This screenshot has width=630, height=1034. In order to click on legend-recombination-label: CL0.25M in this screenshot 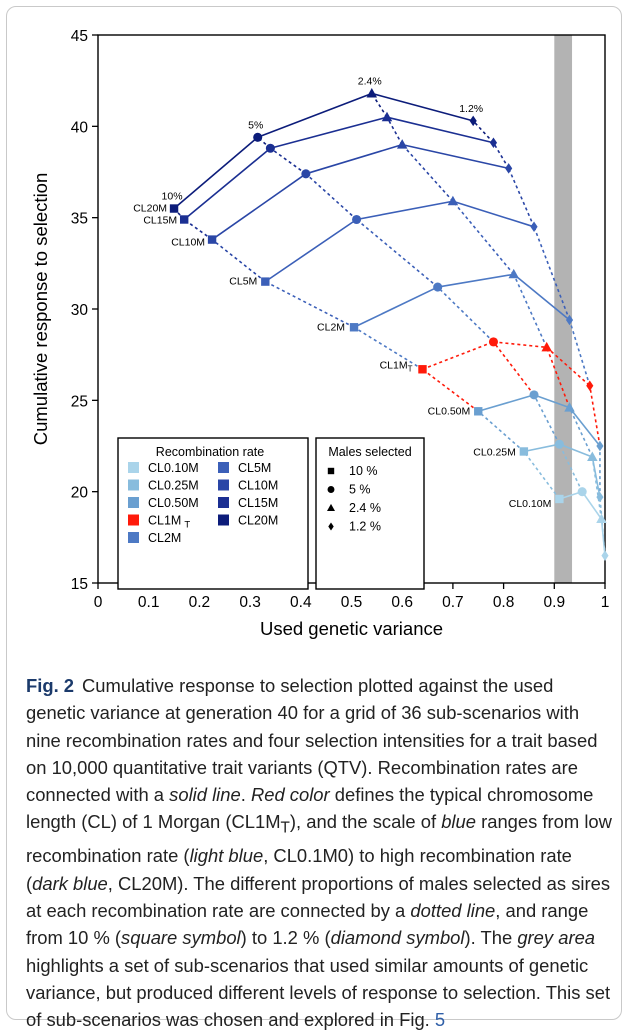, I will do `click(173, 486)`.